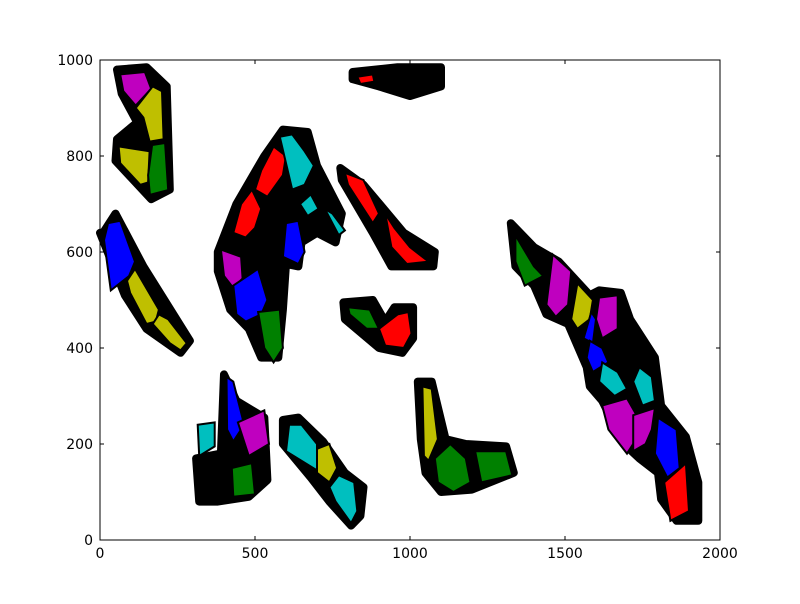 Image resolution: width=800 pixels, height=604 pixels. Describe the element at coordinates (410, 554) in the screenshot. I see `x-tick-label: 1000` at that location.